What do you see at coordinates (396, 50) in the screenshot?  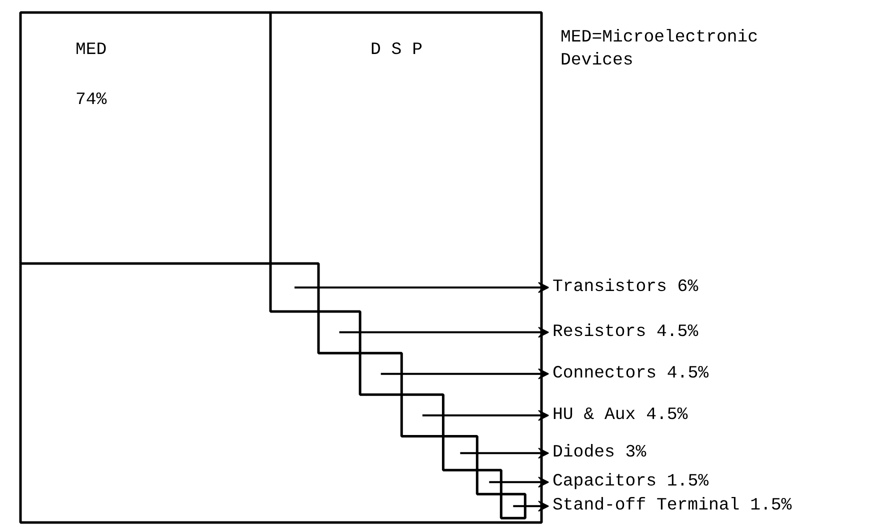 I see `text: D S P` at bounding box center [396, 50].